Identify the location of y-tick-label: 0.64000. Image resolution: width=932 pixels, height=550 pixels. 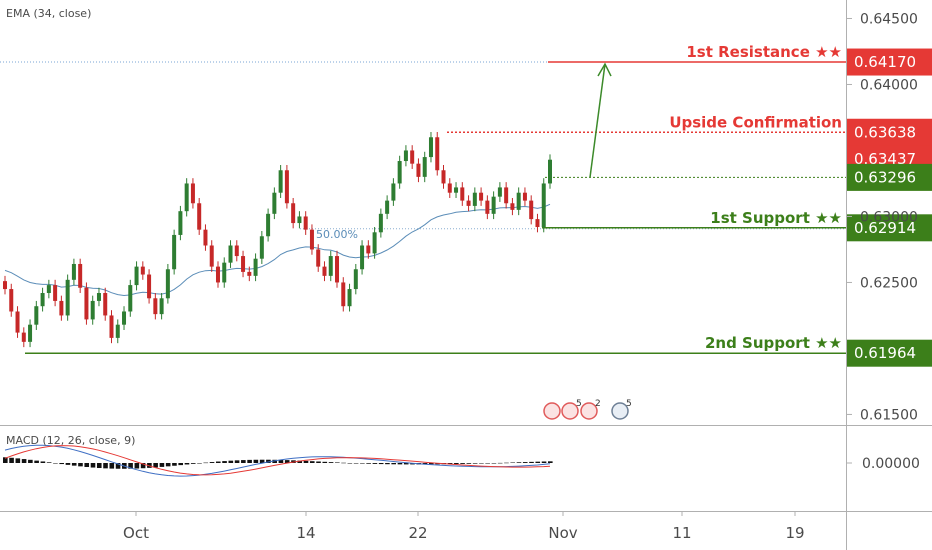
(889, 85).